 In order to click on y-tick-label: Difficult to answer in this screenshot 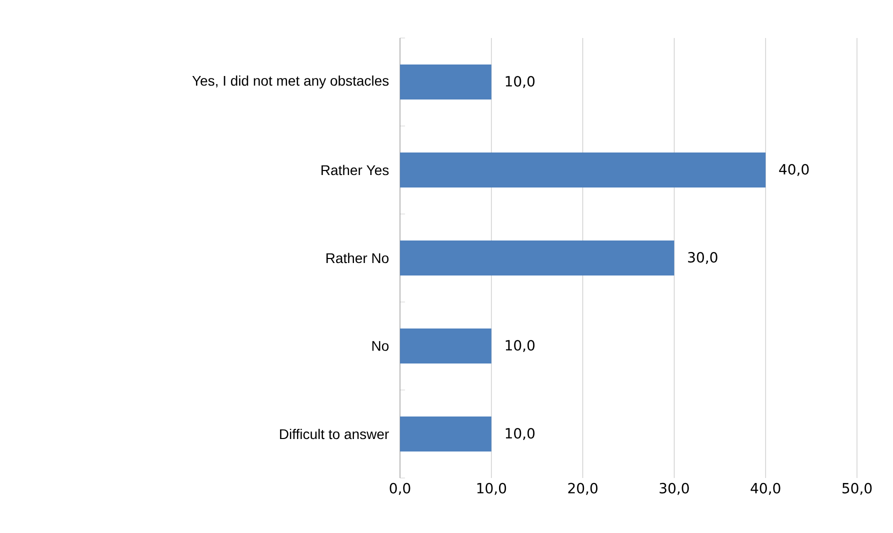, I will do `click(334, 434)`.